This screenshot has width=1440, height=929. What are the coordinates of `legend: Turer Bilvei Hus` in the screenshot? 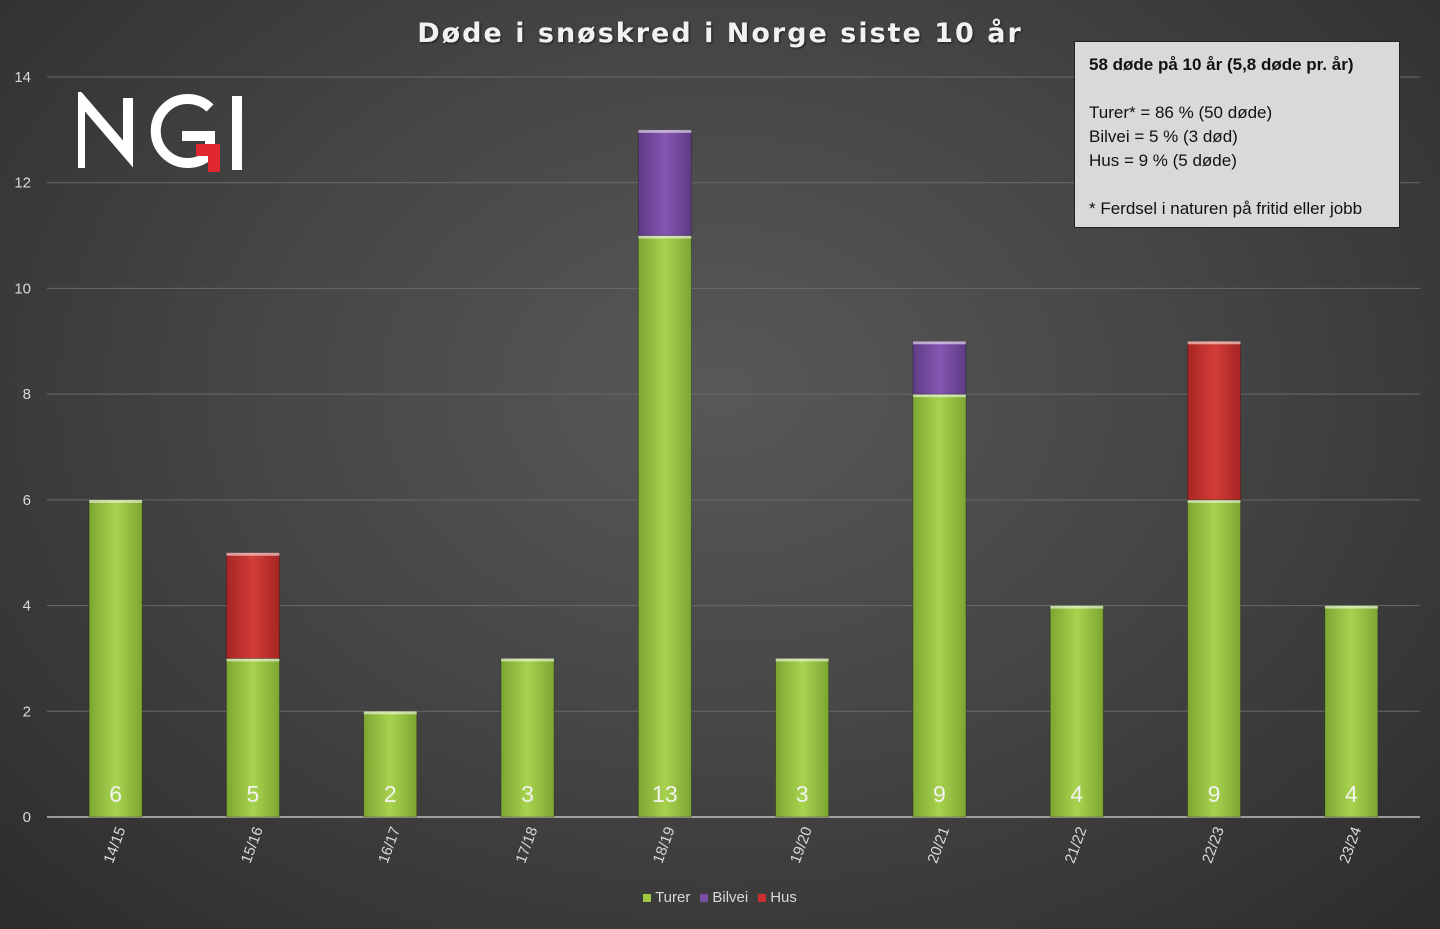 It's located at (720, 897).